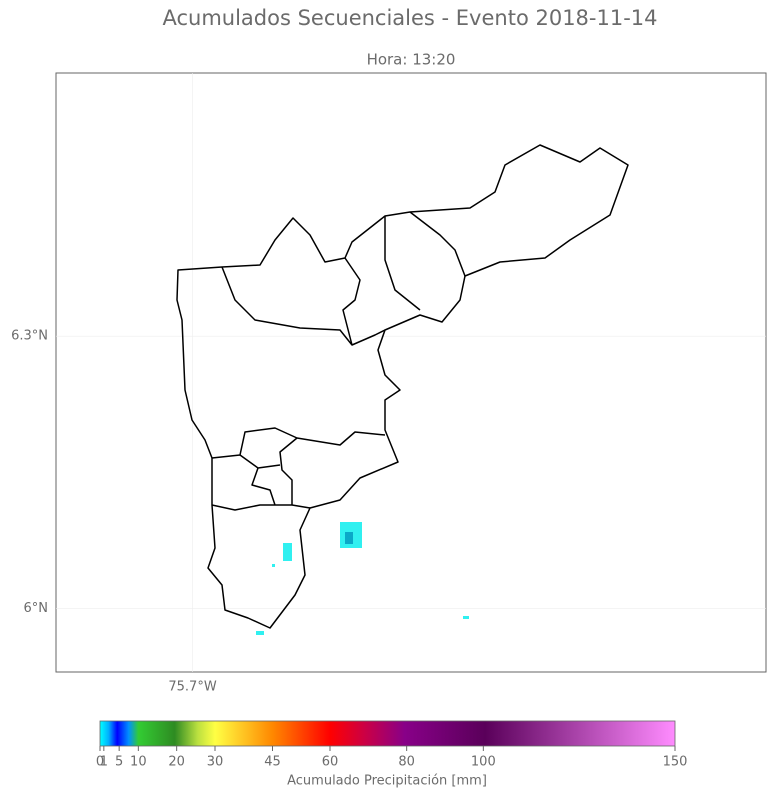  I want to click on x-tick-label: 75.7°W, so click(192, 687).